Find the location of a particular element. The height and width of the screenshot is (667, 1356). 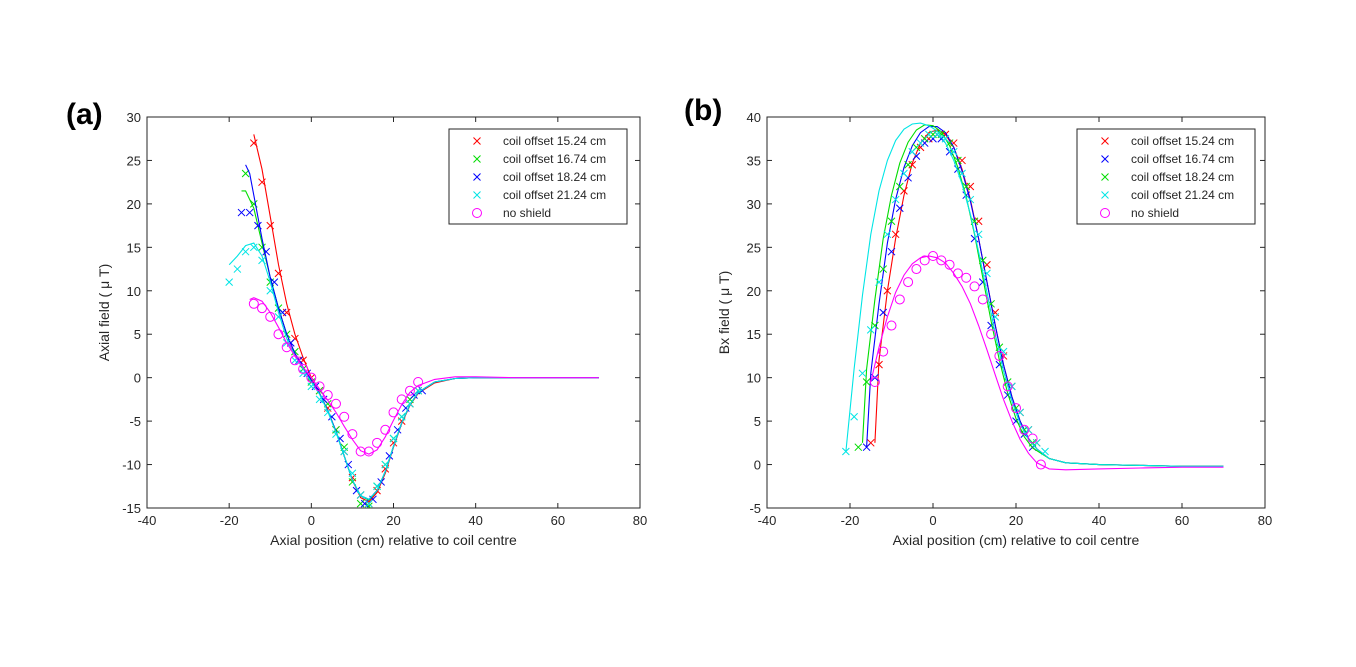

x-tick-label: 20 is located at coordinates (393, 520).